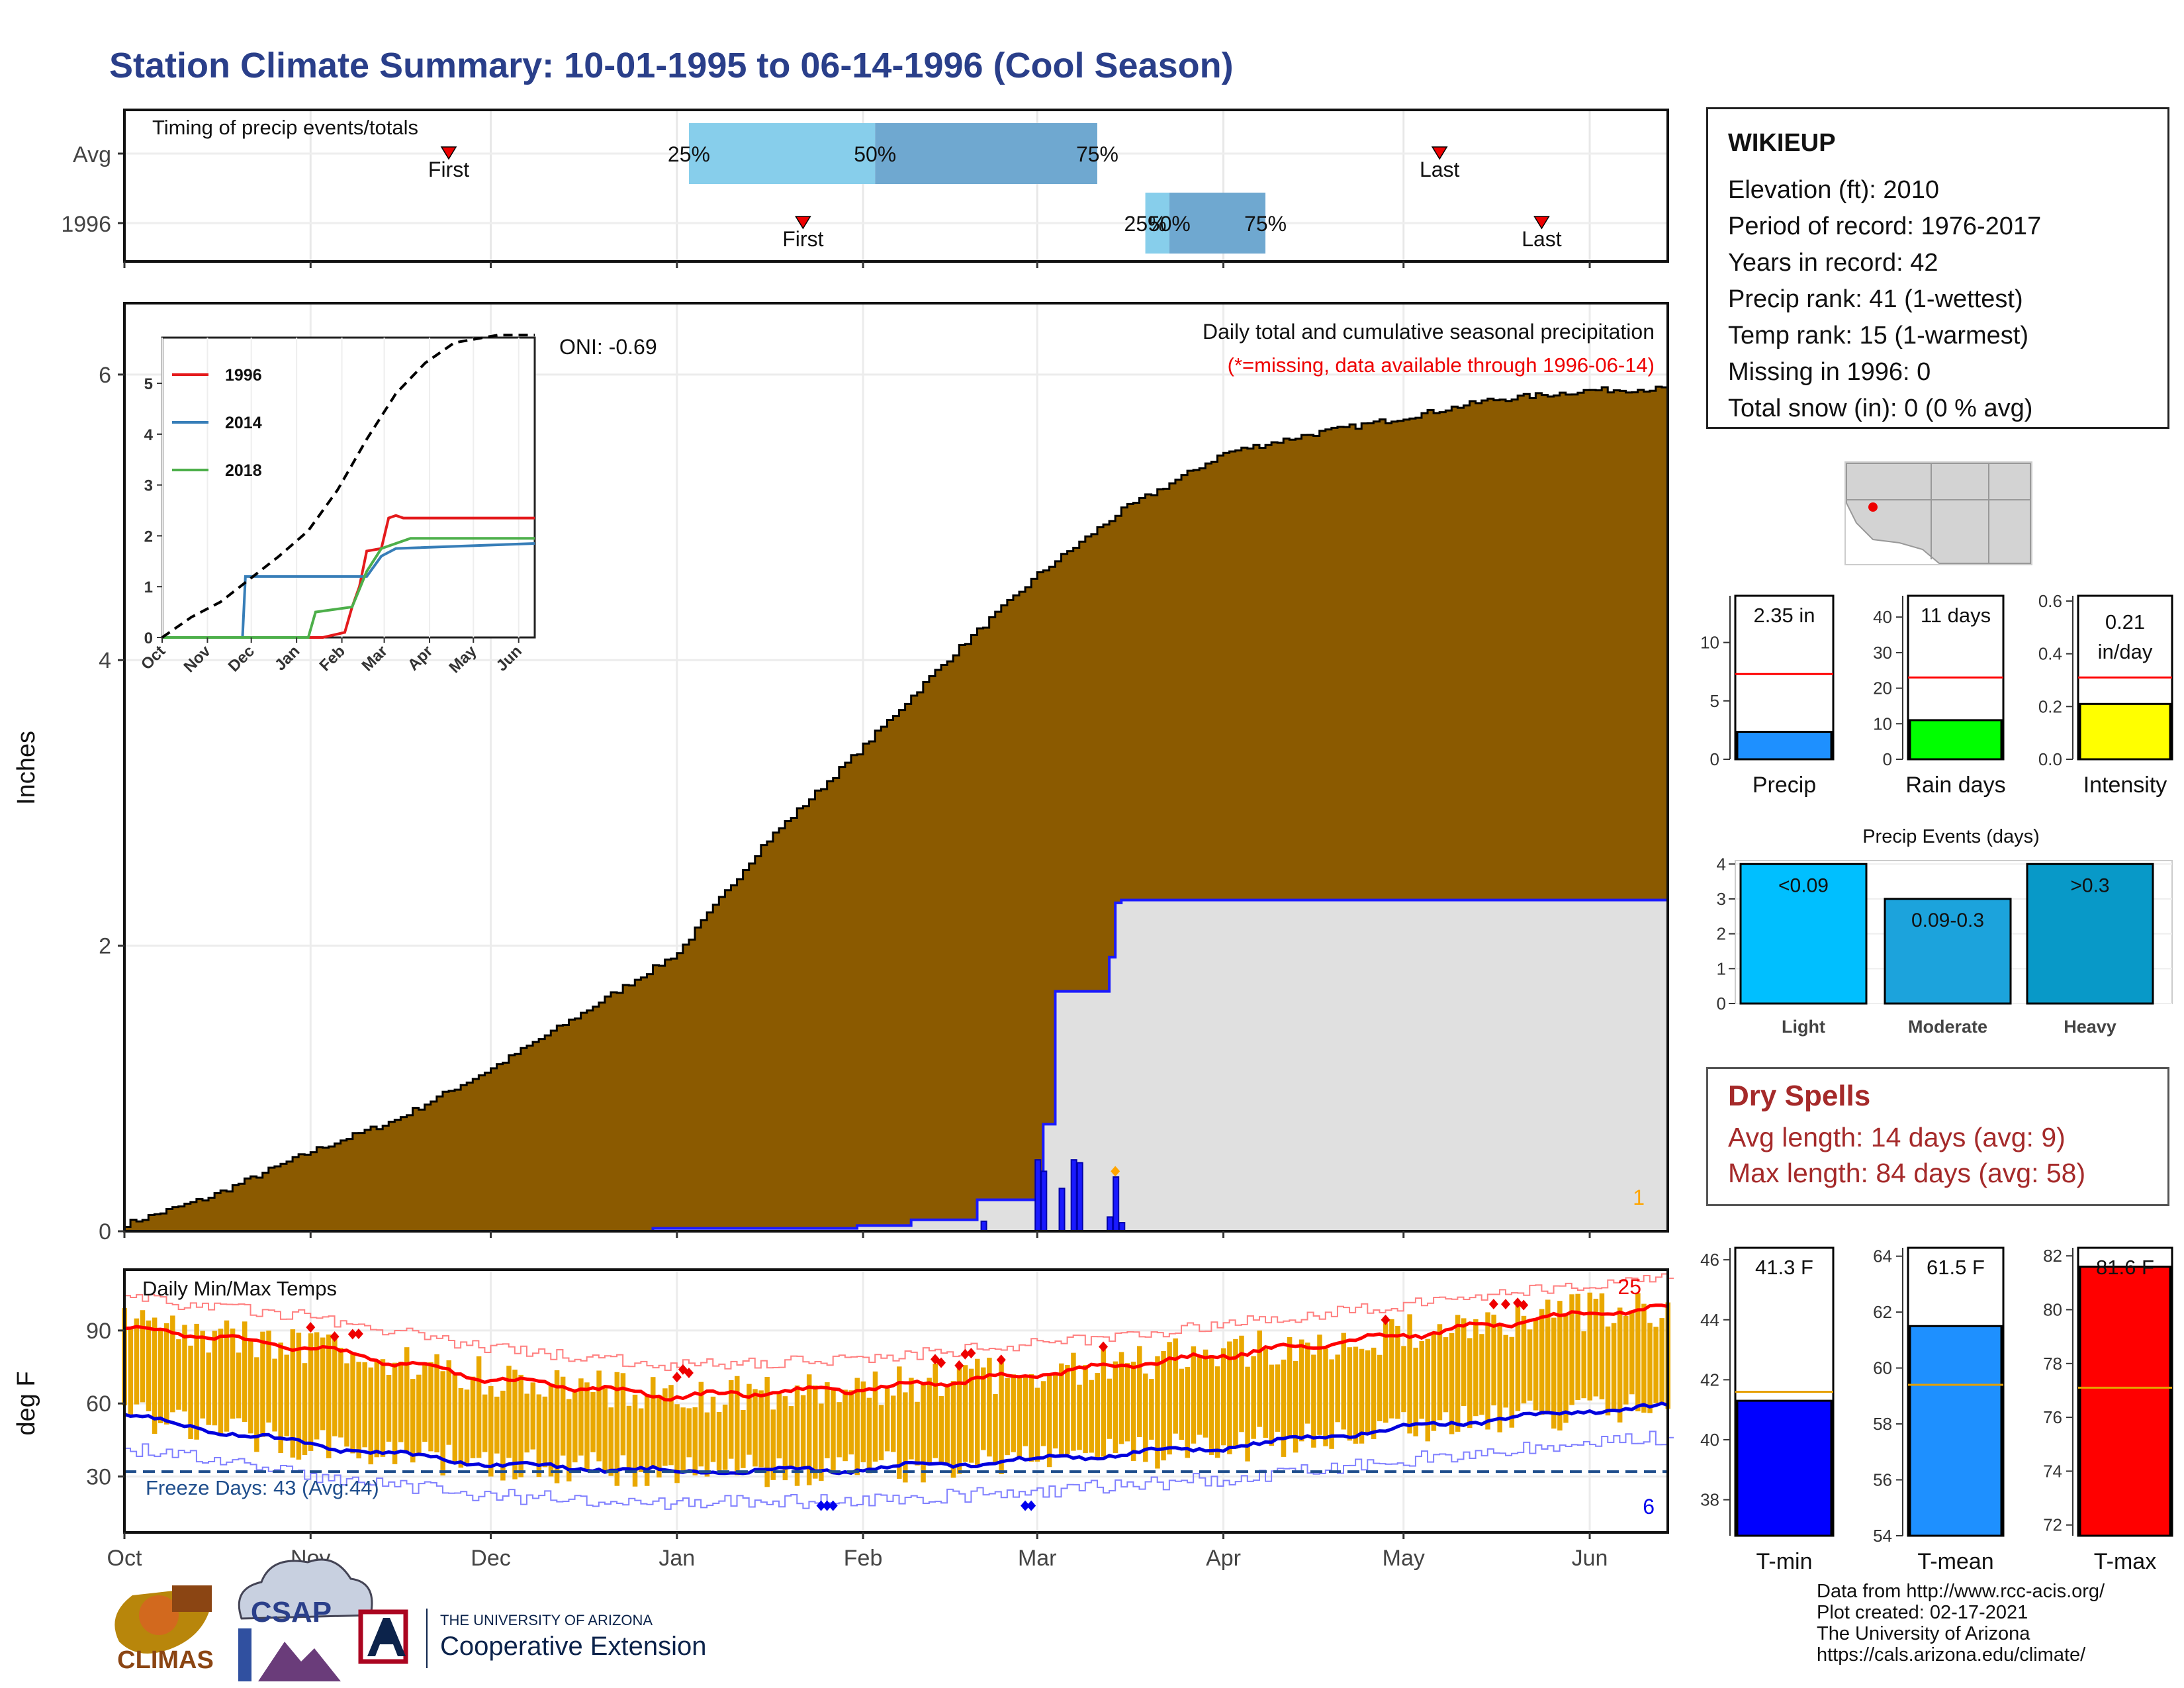 This screenshot has height=1688, width=2184. What do you see at coordinates (2052, 1417) in the screenshot?
I see `summary-bar-tick-label: 76` at bounding box center [2052, 1417].